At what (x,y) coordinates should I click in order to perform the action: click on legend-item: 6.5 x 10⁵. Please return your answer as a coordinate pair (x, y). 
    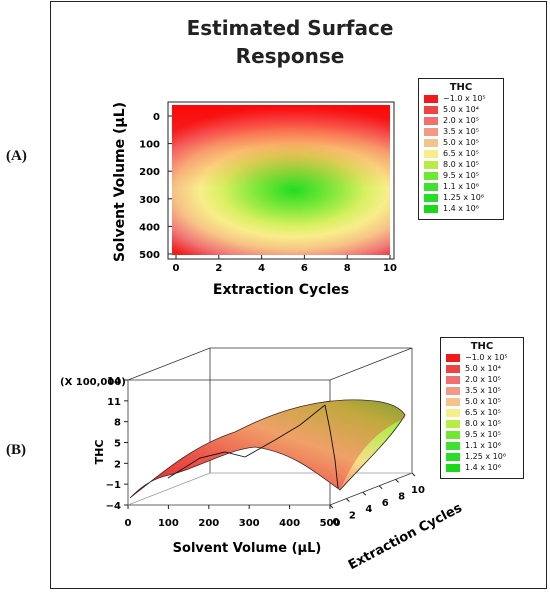
    Looking at the image, I should click on (463, 153).